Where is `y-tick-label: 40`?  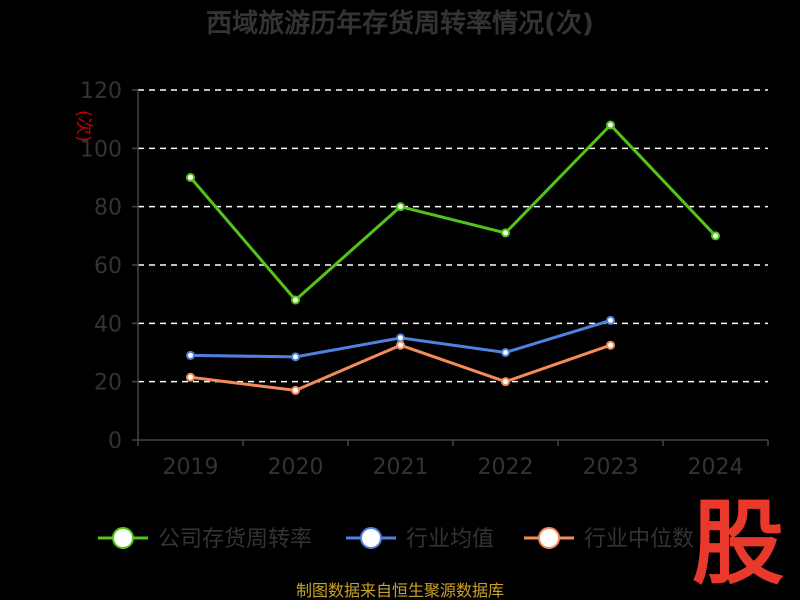
y-tick-label: 40 is located at coordinates (108, 324).